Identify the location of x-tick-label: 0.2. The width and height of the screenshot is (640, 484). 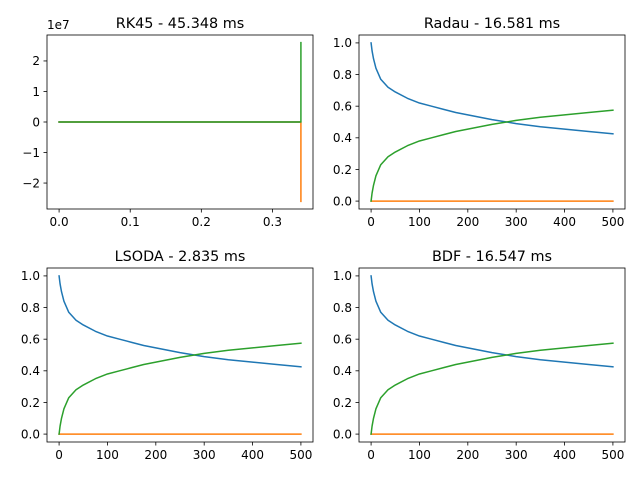
(201, 222).